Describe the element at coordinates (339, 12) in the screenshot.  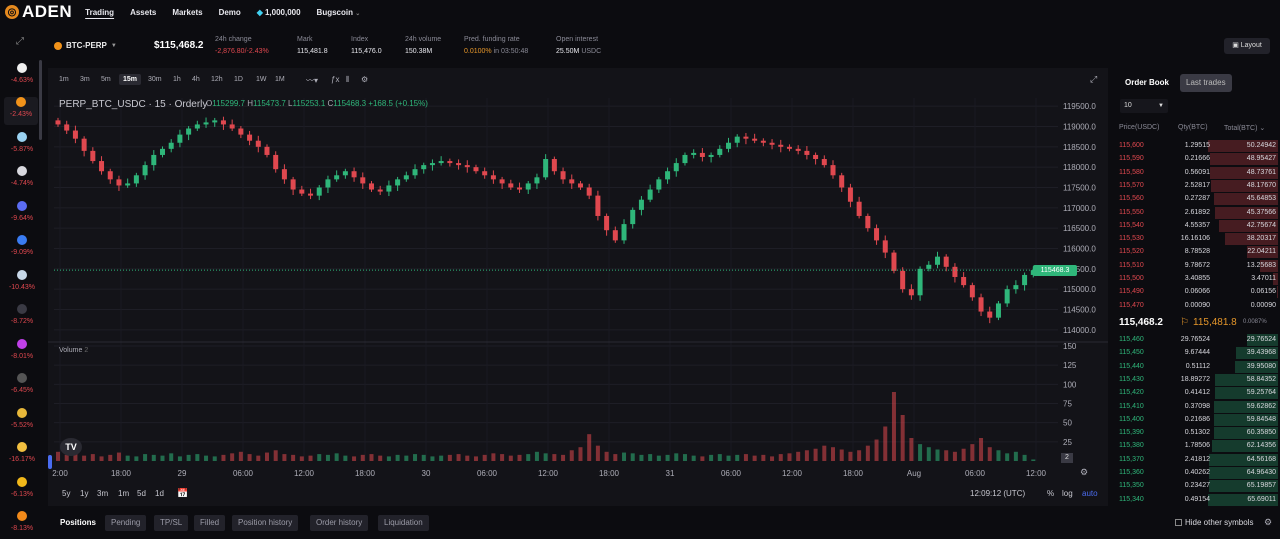
I see `nav-bugscoin: Bugscoin ⌄` at that location.